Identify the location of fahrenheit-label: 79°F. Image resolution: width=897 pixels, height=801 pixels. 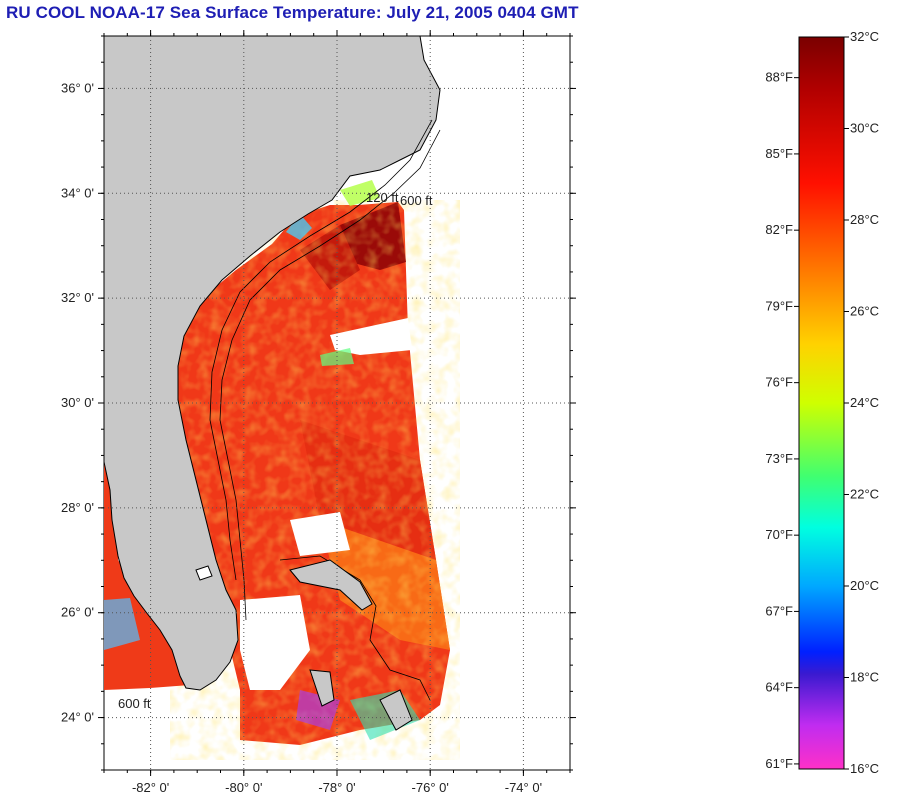
(779, 305).